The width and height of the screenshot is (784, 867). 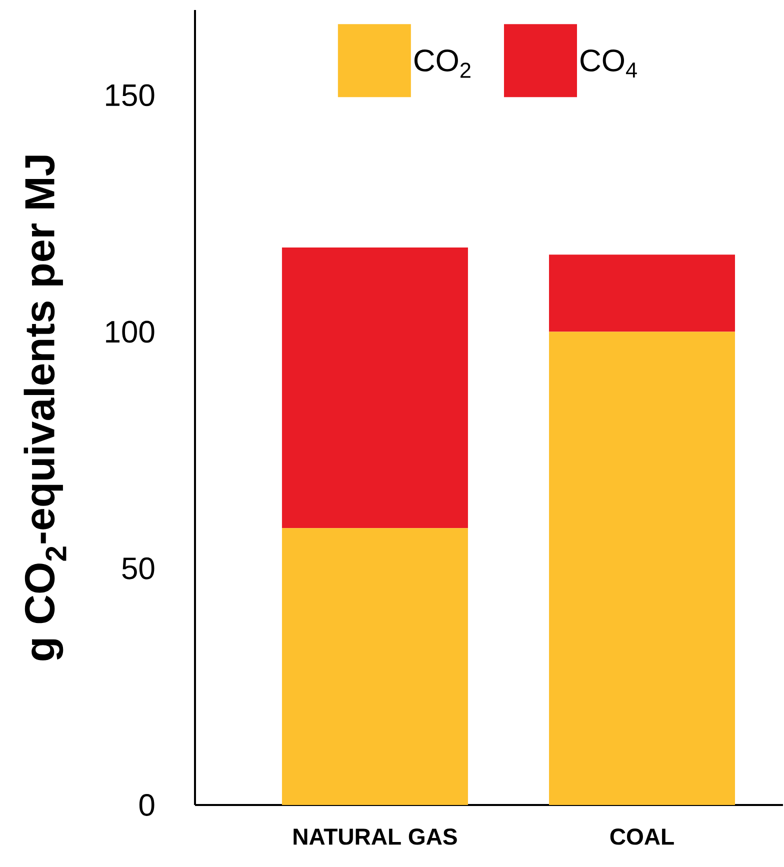 What do you see at coordinates (45, 408) in the screenshot?
I see `text: g CO$_{2}$-equivalents per MJ` at bounding box center [45, 408].